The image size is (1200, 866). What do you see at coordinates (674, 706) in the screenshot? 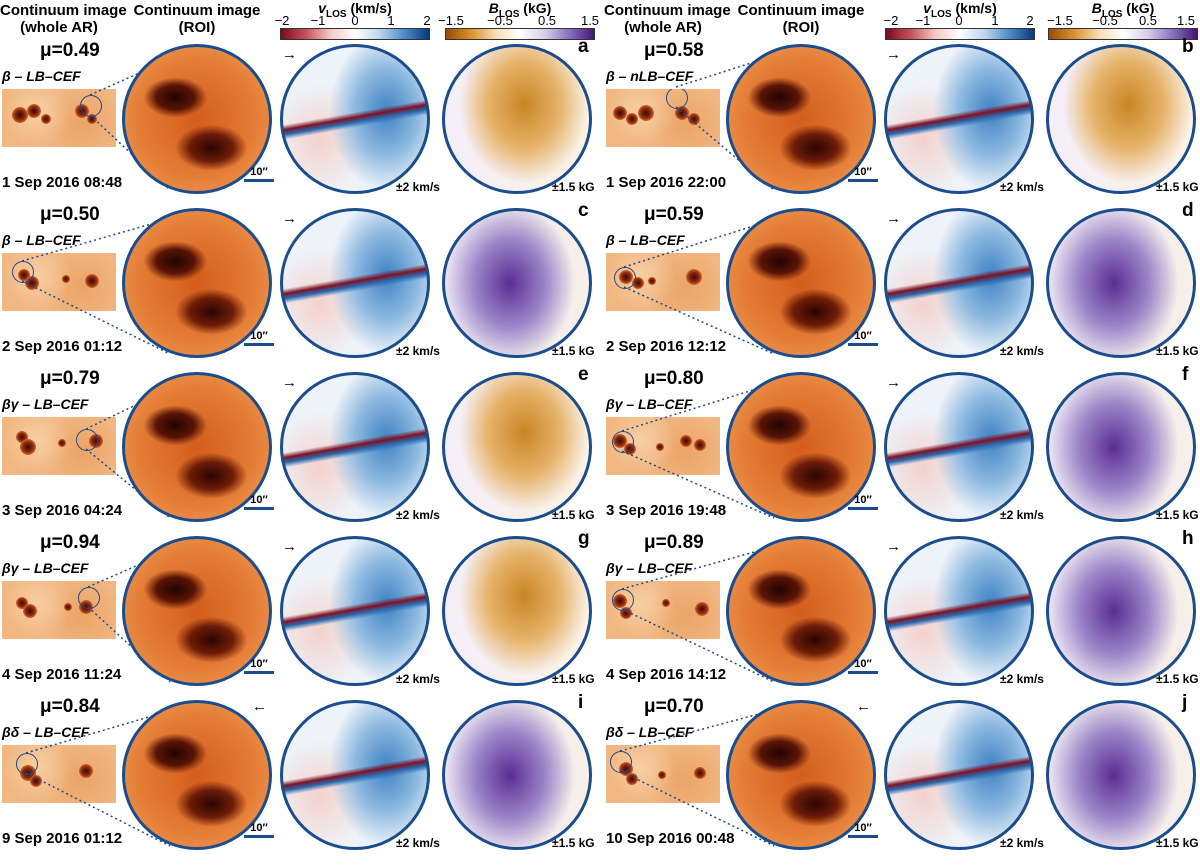
I see `mu-label: μ=0.70` at bounding box center [674, 706].